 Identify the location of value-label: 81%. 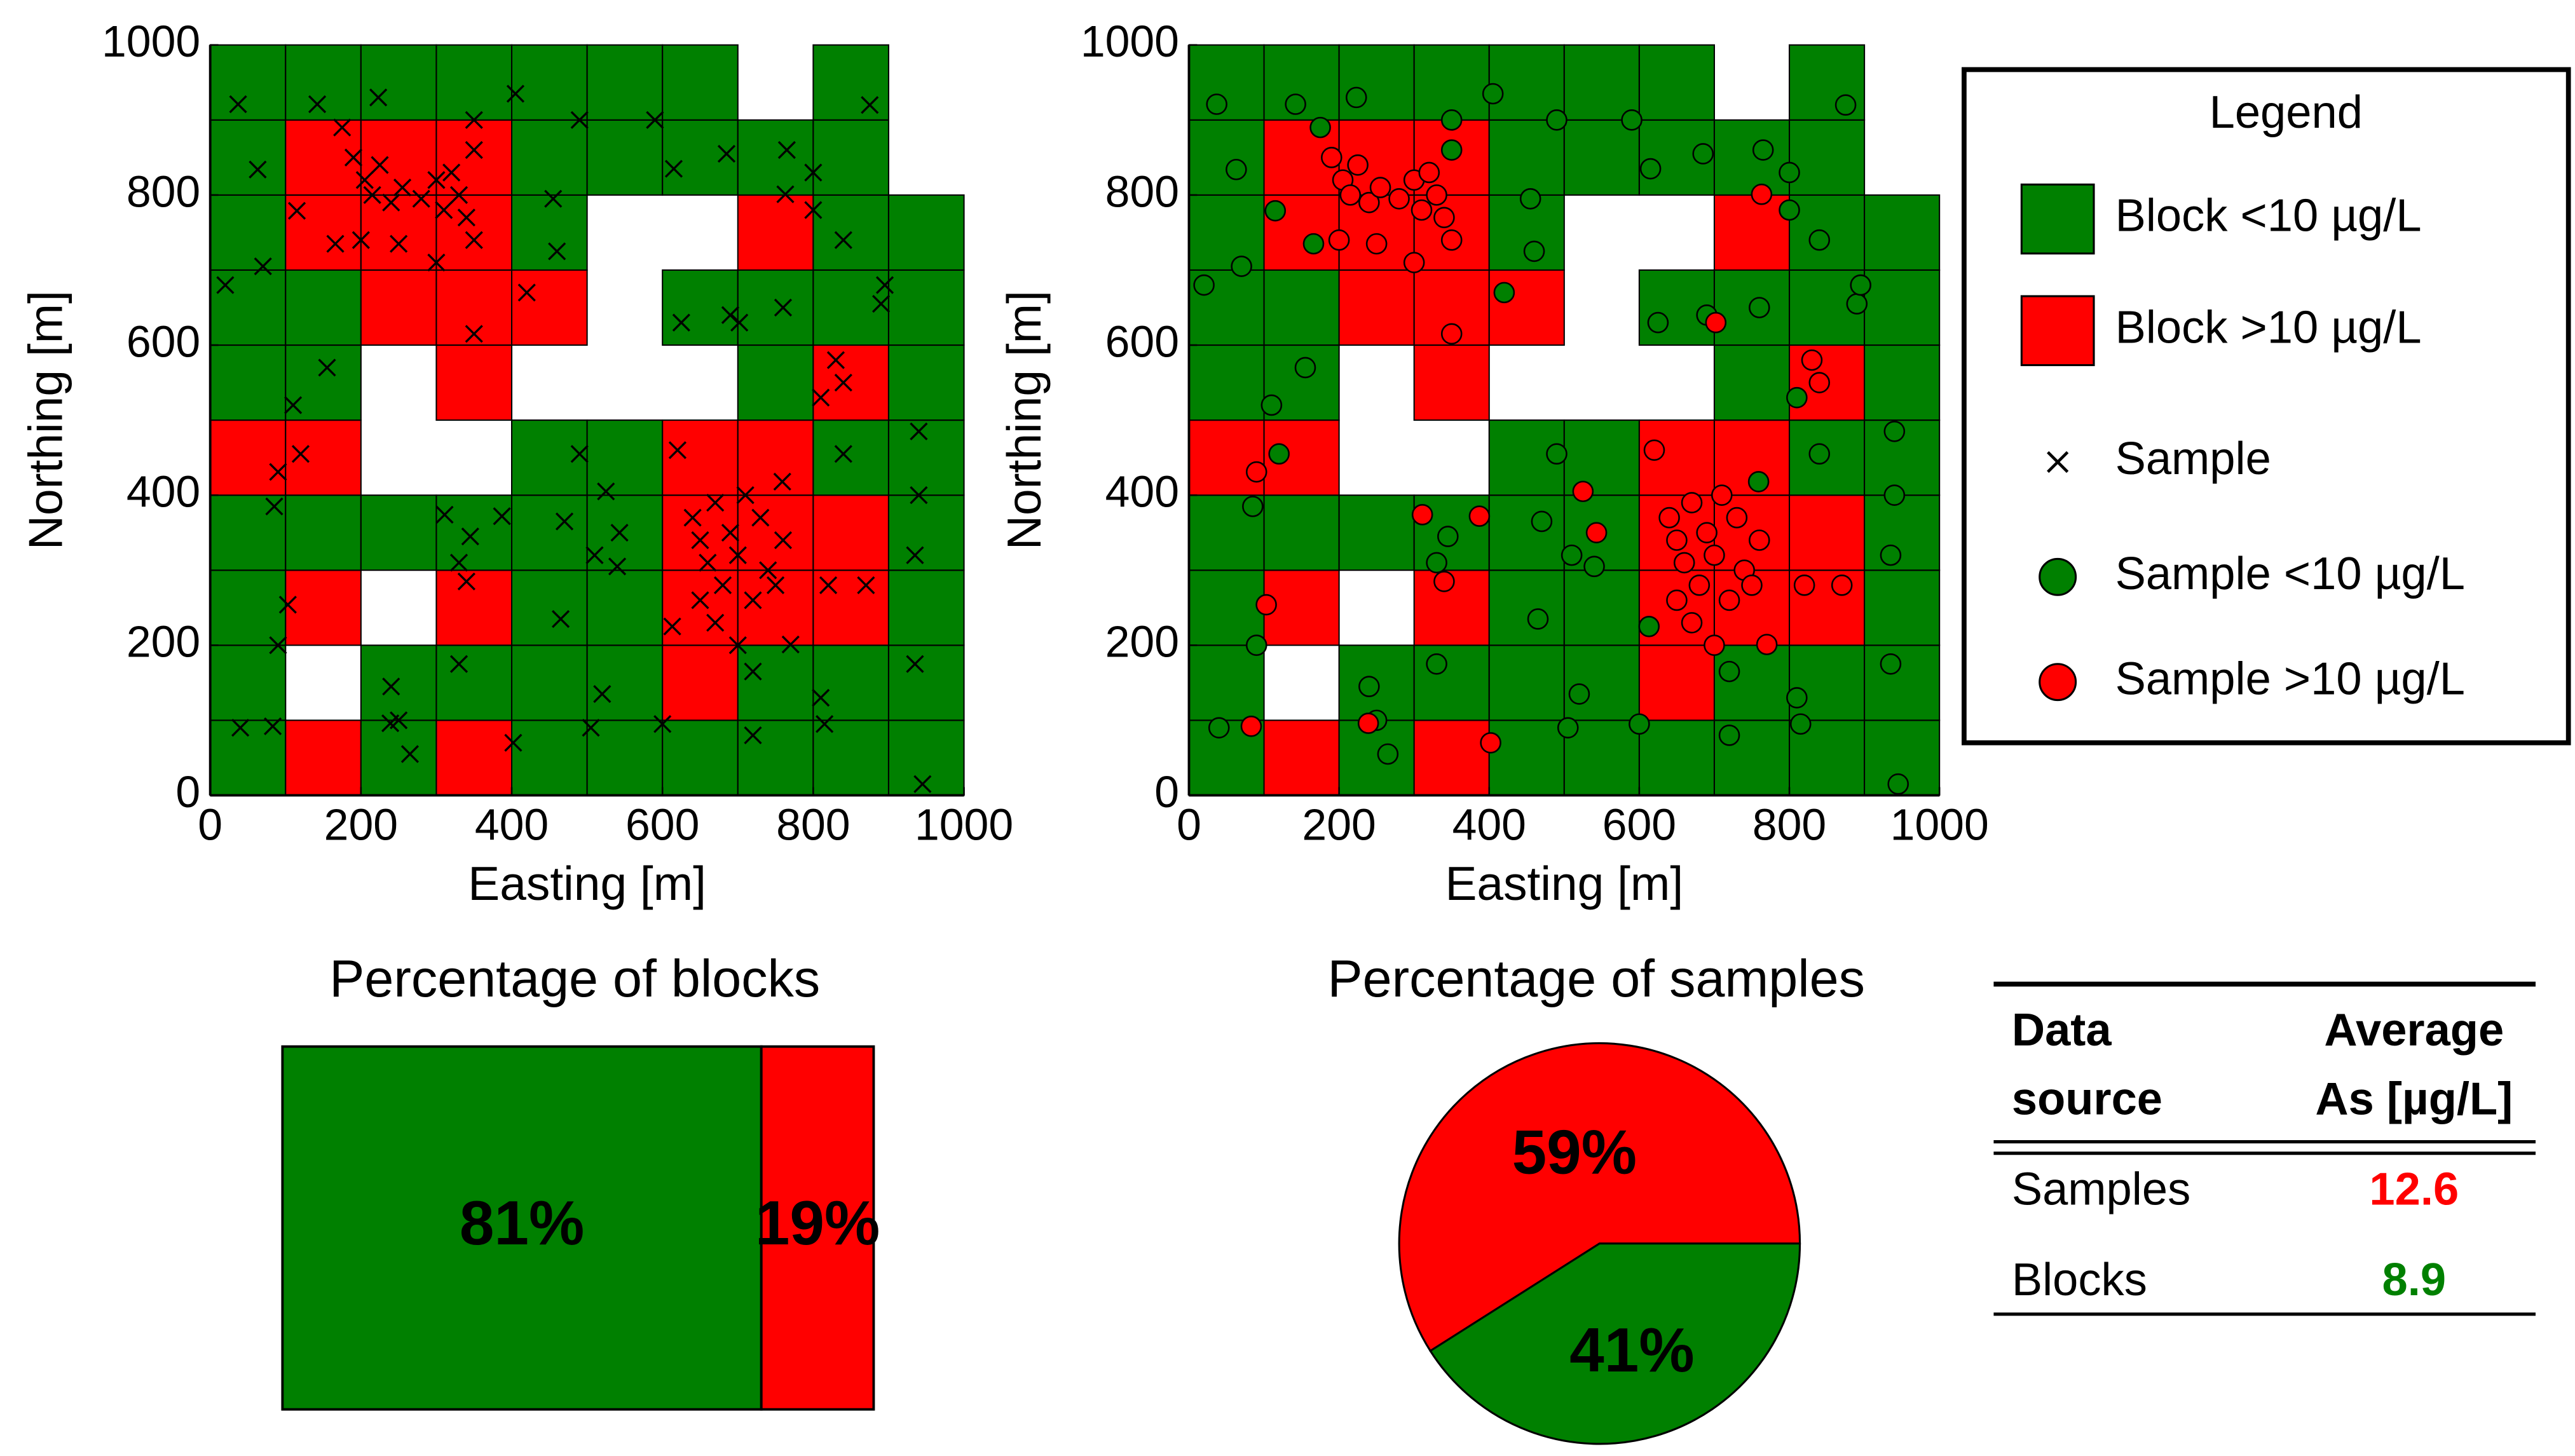
(522, 1223).